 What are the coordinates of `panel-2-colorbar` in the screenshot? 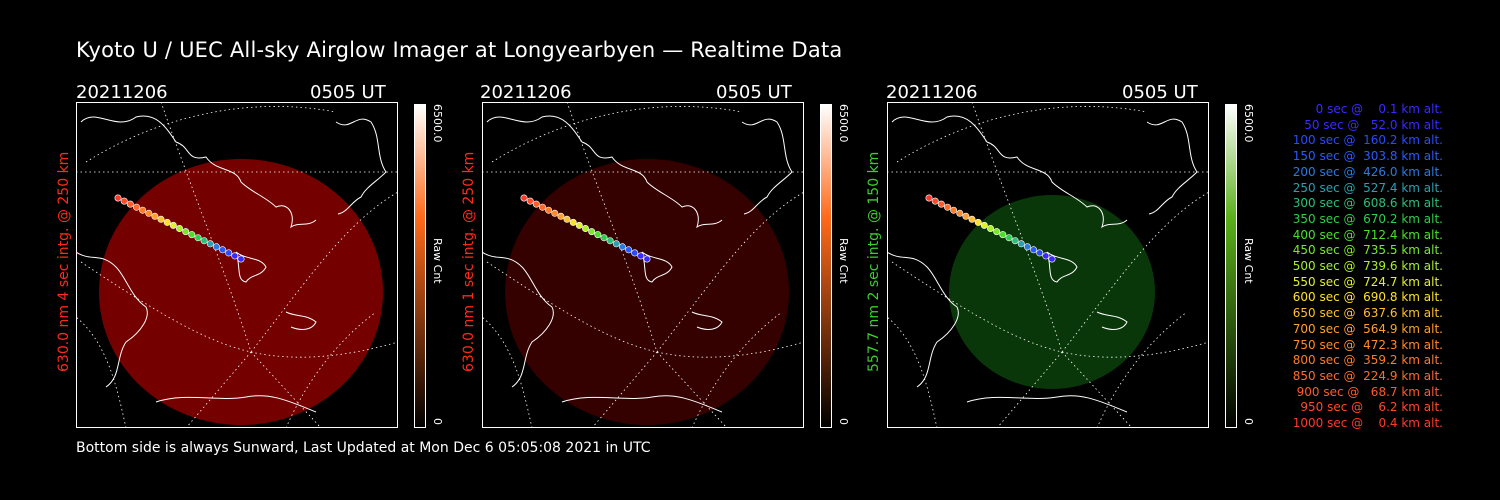 It's located at (826, 266).